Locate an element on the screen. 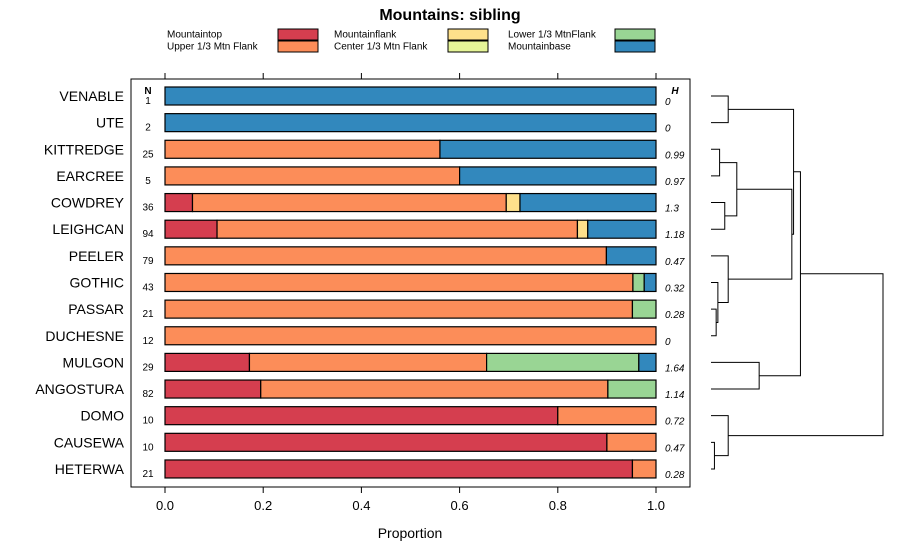 The width and height of the screenshot is (900, 560). legend-label-upper-1-3-mtn-flank: Upper 1/3 Mtn Flank is located at coordinates (213, 47).